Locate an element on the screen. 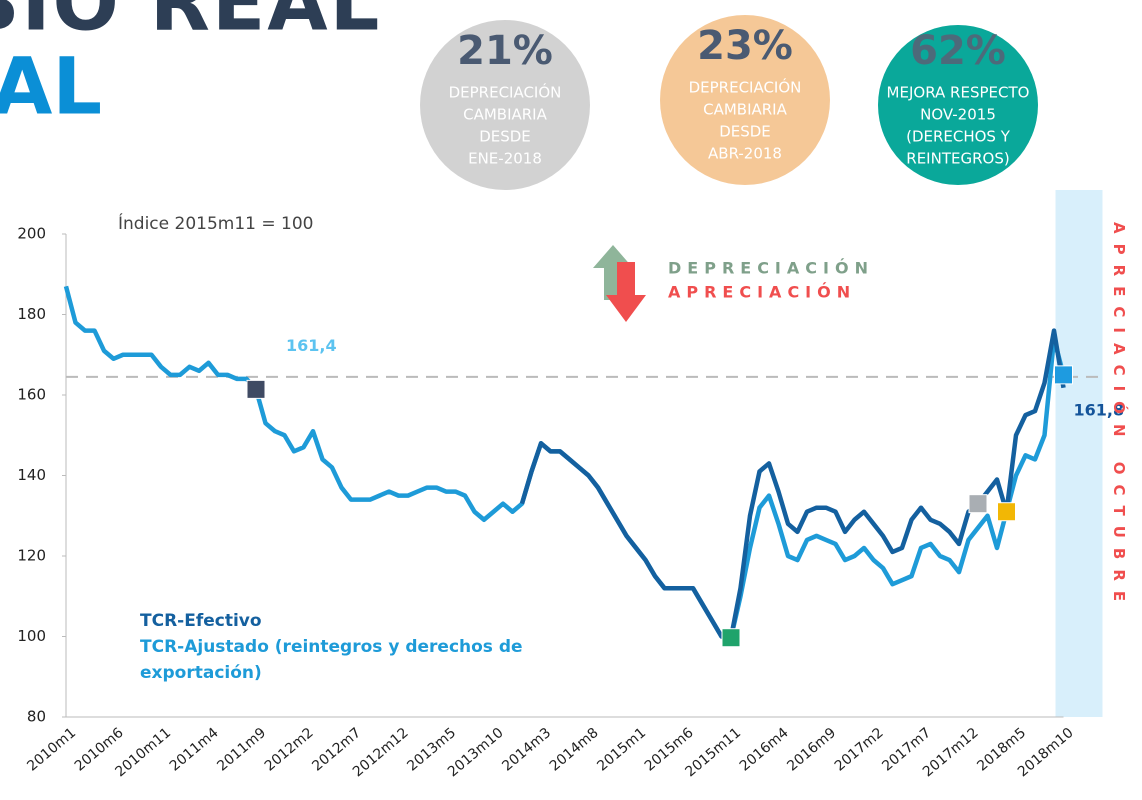 The image size is (1142, 800). subtitle: Índice 2015m11 = 100 is located at coordinates (215, 223).